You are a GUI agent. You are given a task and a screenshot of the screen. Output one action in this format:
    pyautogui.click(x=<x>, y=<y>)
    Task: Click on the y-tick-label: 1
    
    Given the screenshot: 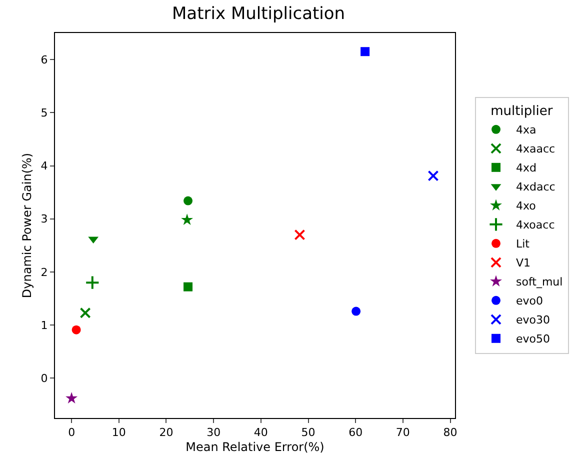 What is the action you would take?
    pyautogui.click(x=44, y=325)
    